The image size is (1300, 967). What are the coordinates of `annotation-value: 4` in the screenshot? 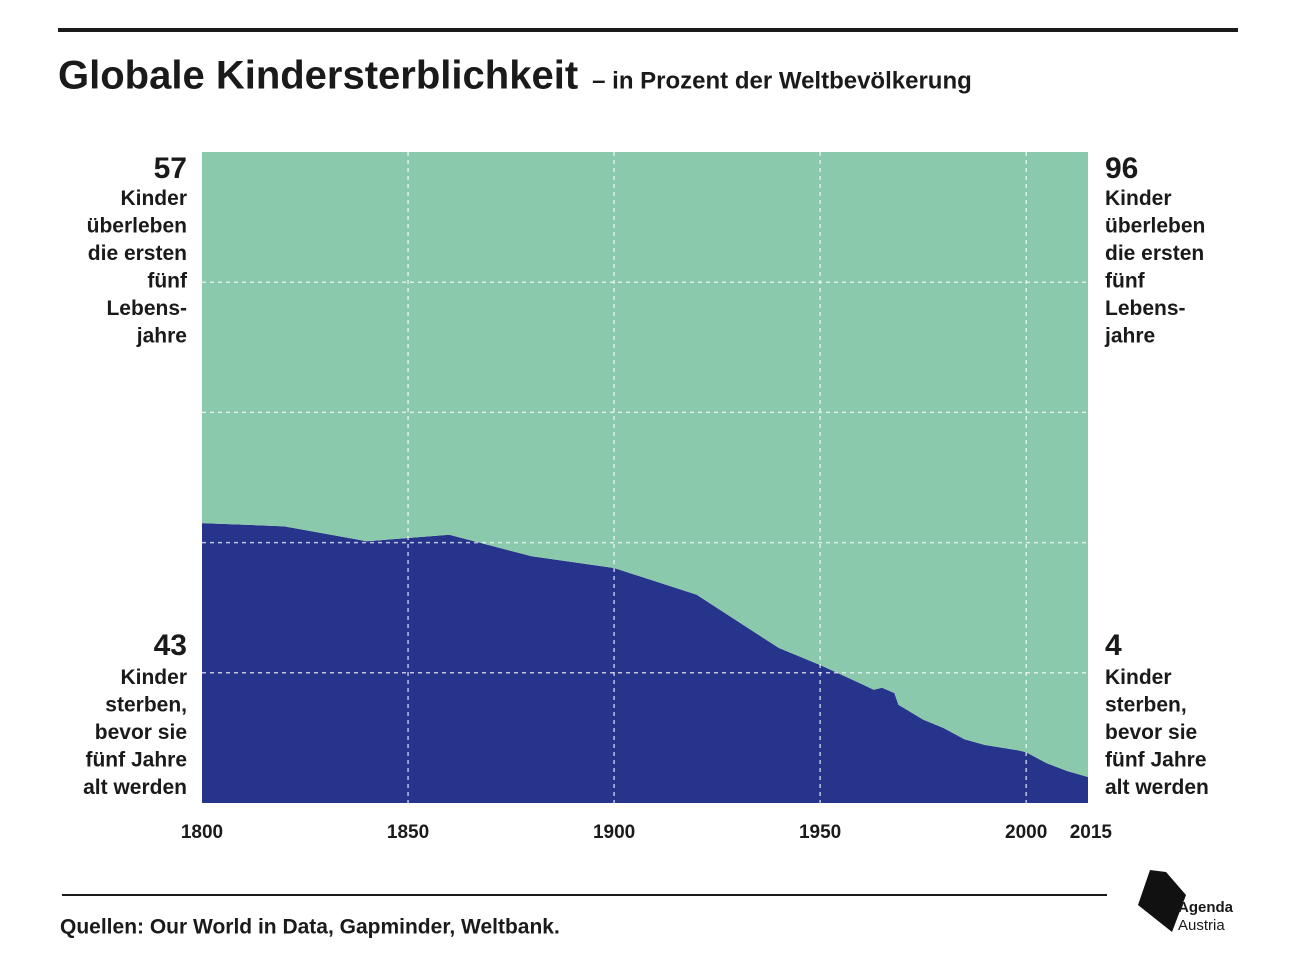 It's located at (1113, 645).